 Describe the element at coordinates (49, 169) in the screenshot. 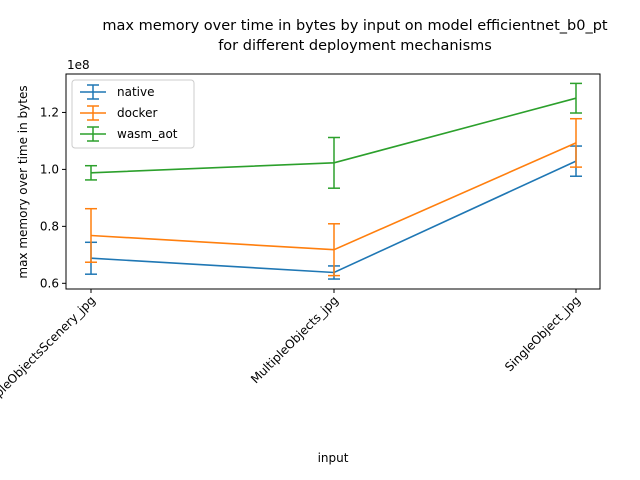

I see `y-tick-label: 1.0` at that location.